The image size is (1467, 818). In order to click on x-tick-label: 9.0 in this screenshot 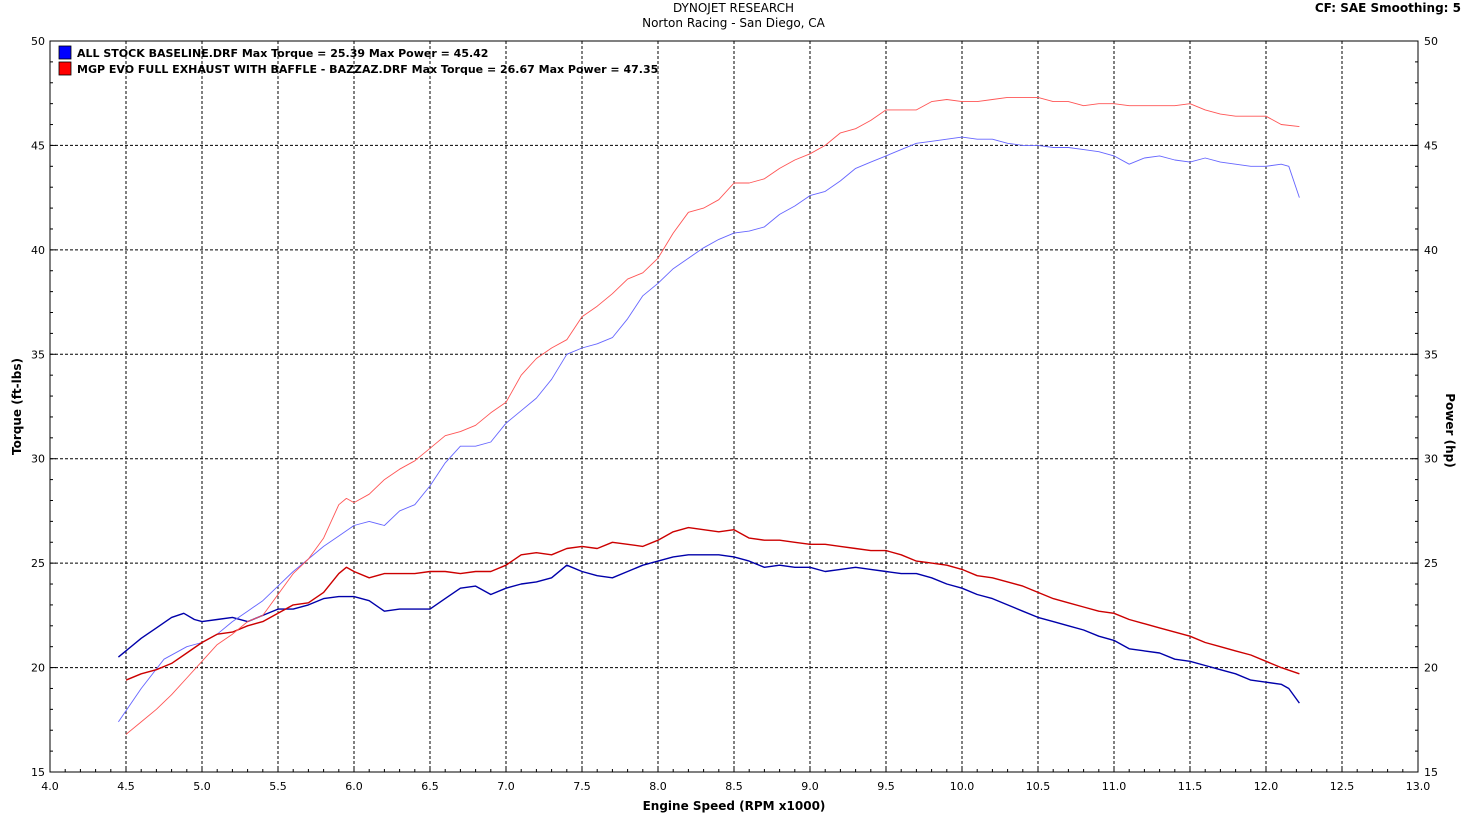, I will do `click(810, 786)`.